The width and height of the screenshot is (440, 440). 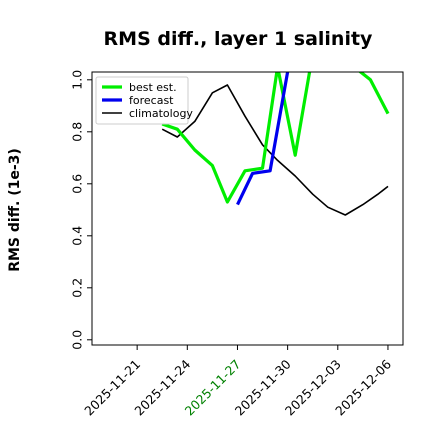 What do you see at coordinates (76, 236) in the screenshot?
I see `y-tick-label: 0.4` at bounding box center [76, 236].